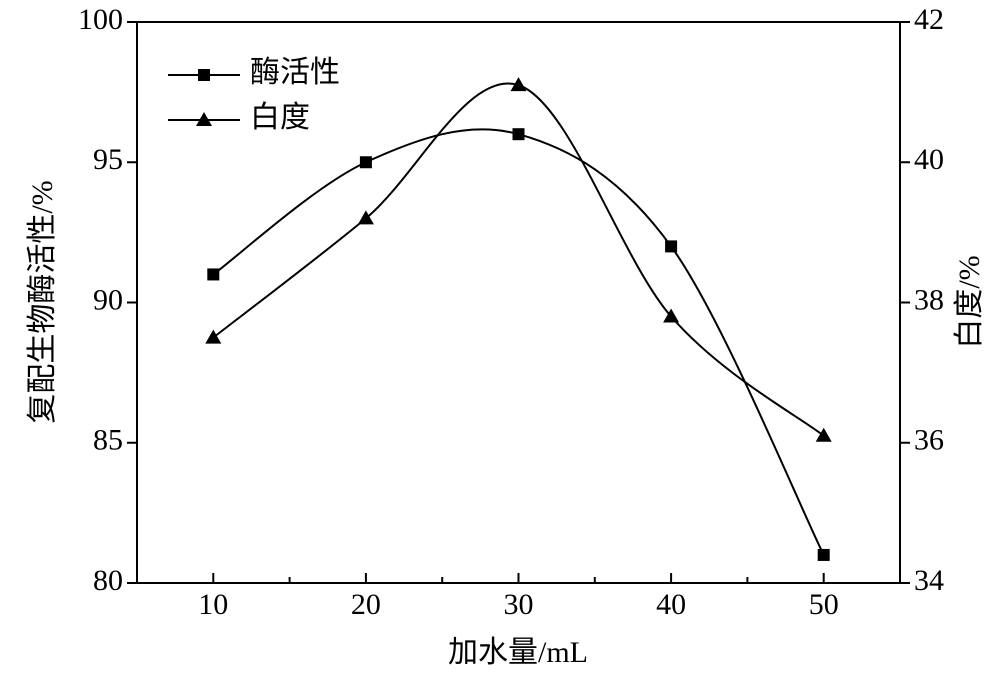  What do you see at coordinates (969, 301) in the screenshot?
I see `y2-axis-label: 白度/%` at bounding box center [969, 301].